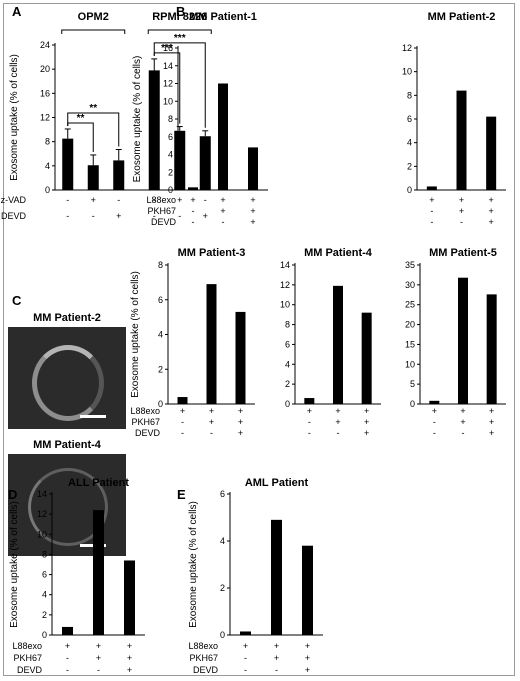 The image size is (520, 681). Describe the element at coordinates (180, 38) in the screenshot. I see `significance-label: ***` at that location.